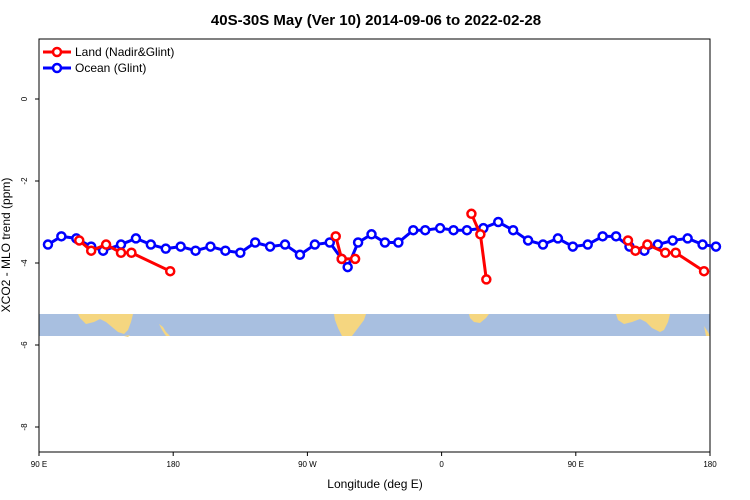 This screenshot has width=750, height=500. What do you see at coordinates (24, 263) in the screenshot?
I see `y-tick-label: -4` at bounding box center [24, 263].